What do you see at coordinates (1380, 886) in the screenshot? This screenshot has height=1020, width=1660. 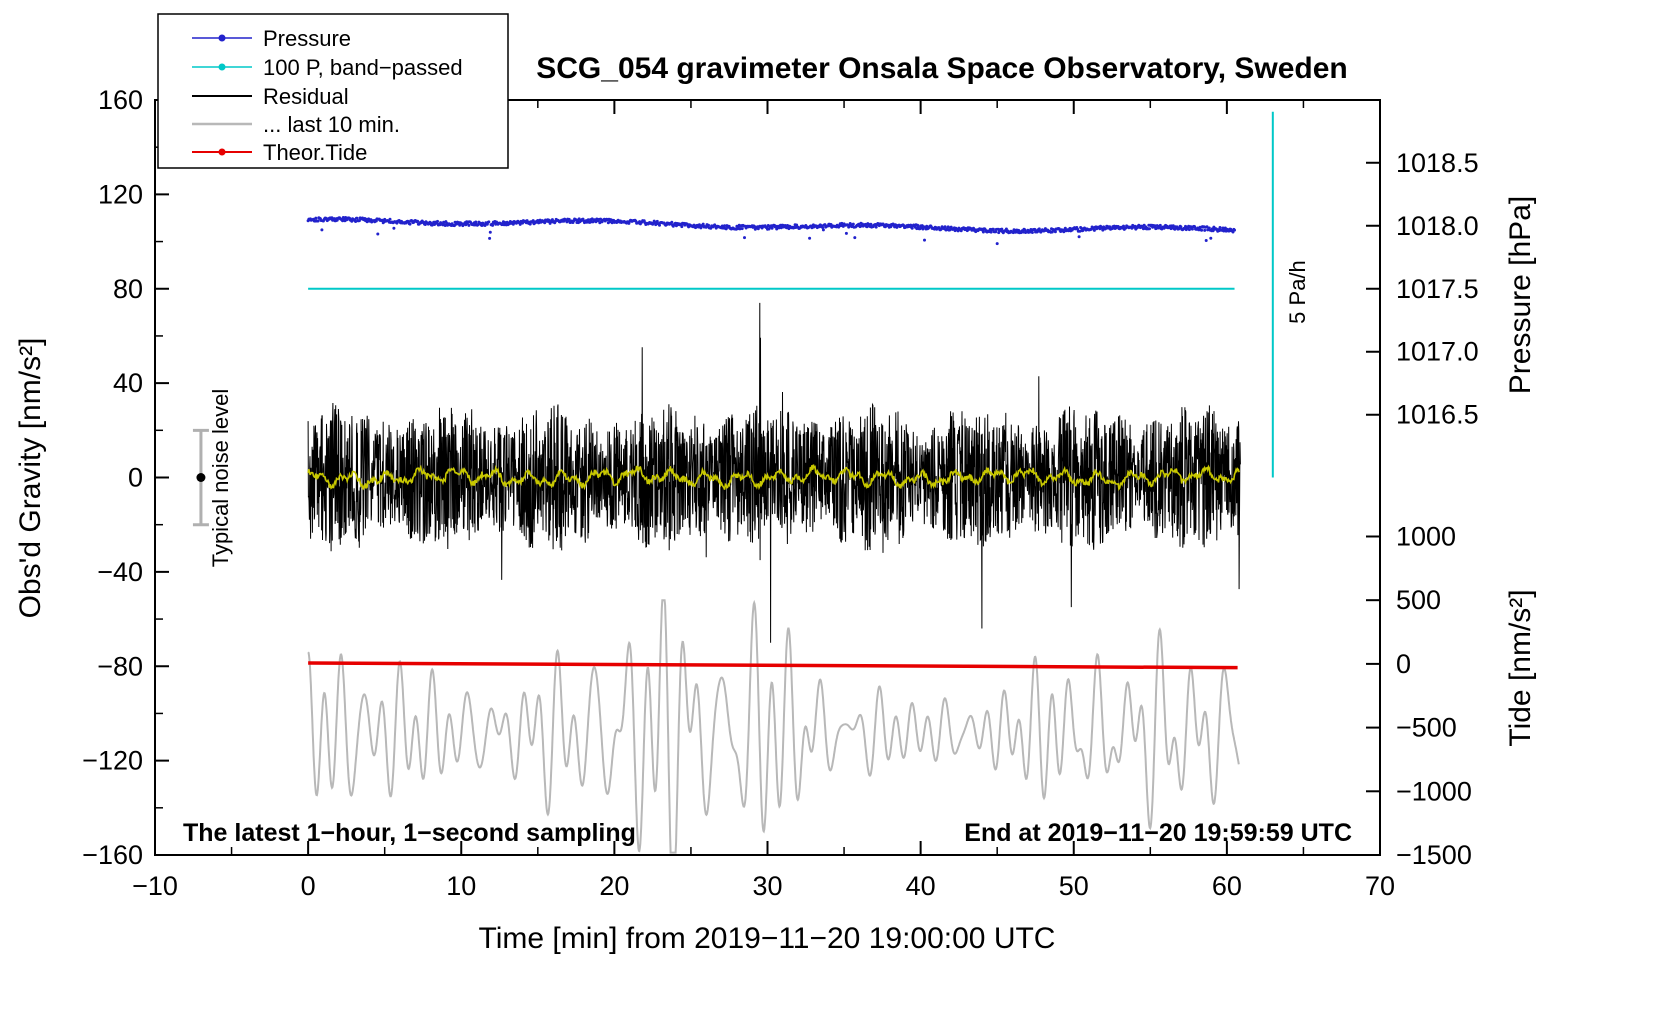 I see `x-tick-label: 70` at bounding box center [1380, 886].